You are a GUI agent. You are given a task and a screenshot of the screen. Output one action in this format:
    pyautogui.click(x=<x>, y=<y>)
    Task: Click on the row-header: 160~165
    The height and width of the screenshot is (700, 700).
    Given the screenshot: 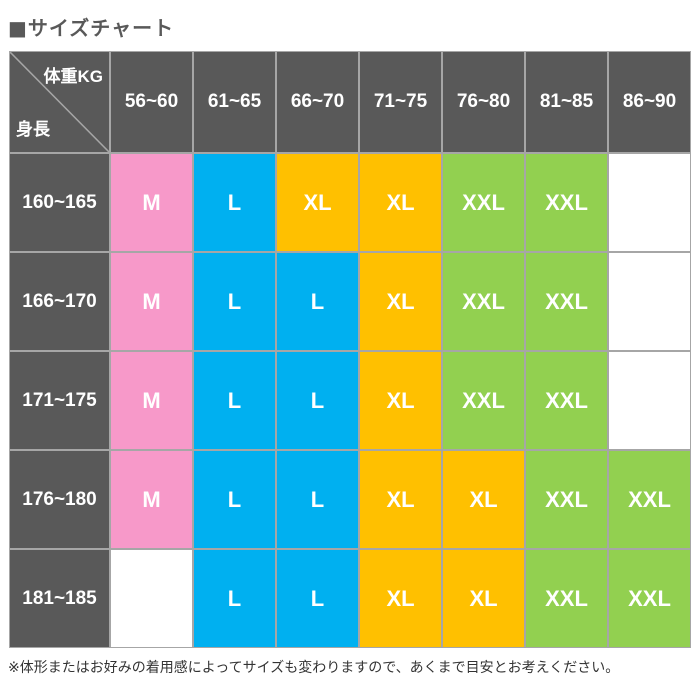 What is the action you would take?
    pyautogui.click(x=59, y=202)
    